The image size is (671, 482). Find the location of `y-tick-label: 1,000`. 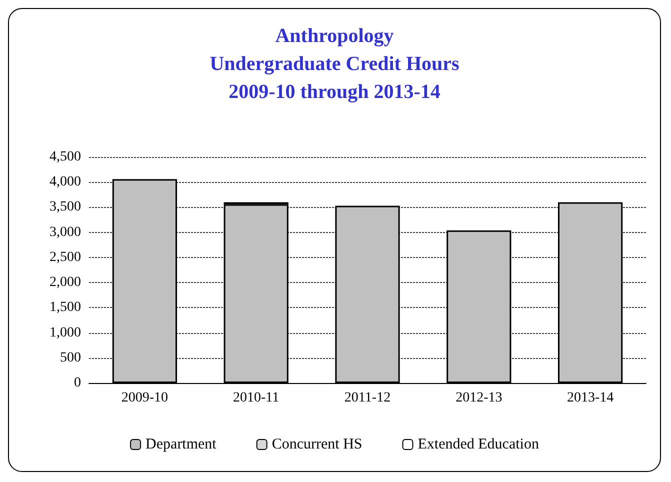

y-tick-label: 1,000 is located at coordinates (65, 332).